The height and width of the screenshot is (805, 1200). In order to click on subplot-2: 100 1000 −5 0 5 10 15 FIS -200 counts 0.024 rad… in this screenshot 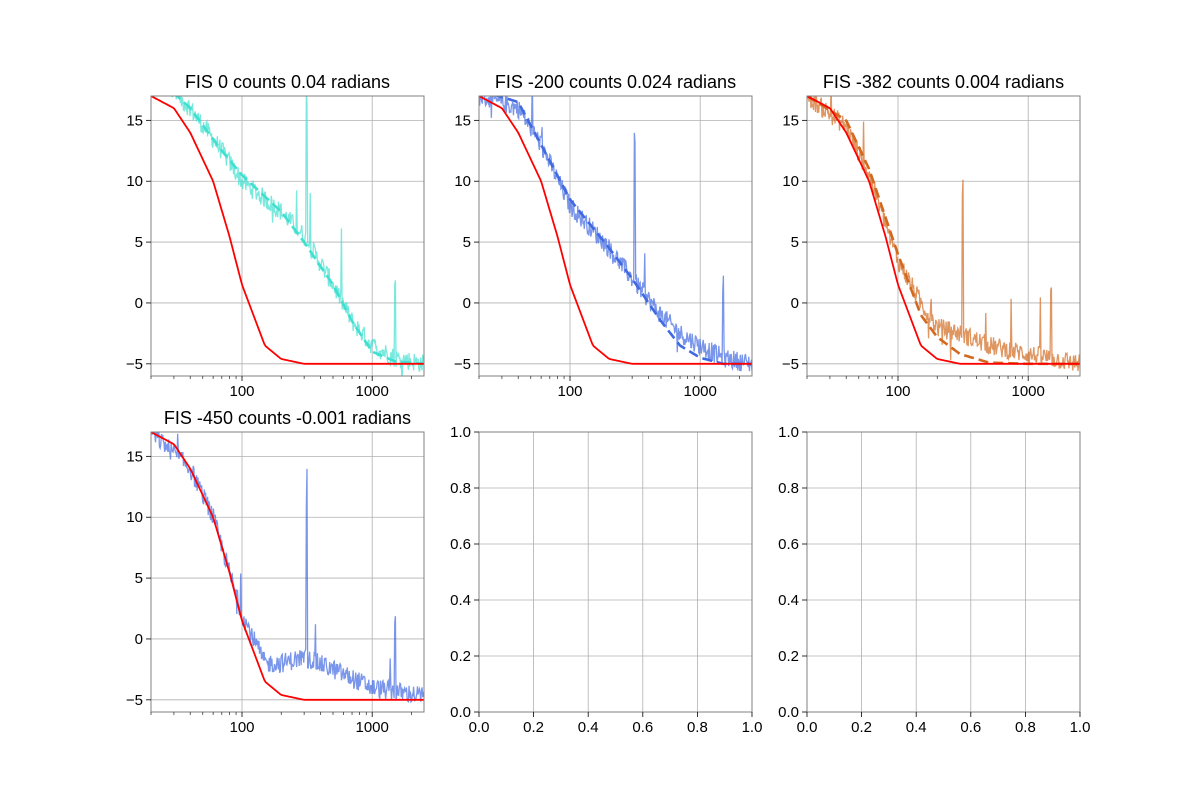, I will do `click(603, 236)`.